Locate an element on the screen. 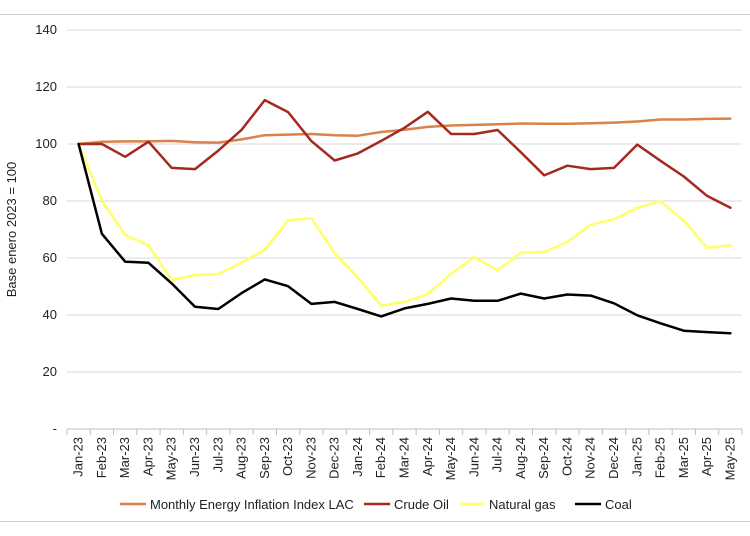 Image resolution: width=750 pixels, height=536 pixels. y-tick-label: 20 is located at coordinates (50, 371).